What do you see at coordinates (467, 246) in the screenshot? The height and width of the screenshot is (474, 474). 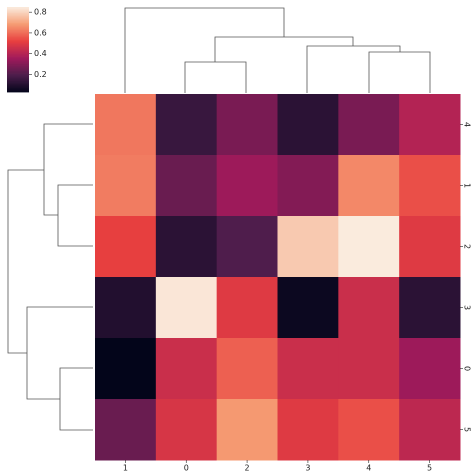 I see `y-tick-label: 2` at bounding box center [467, 246].